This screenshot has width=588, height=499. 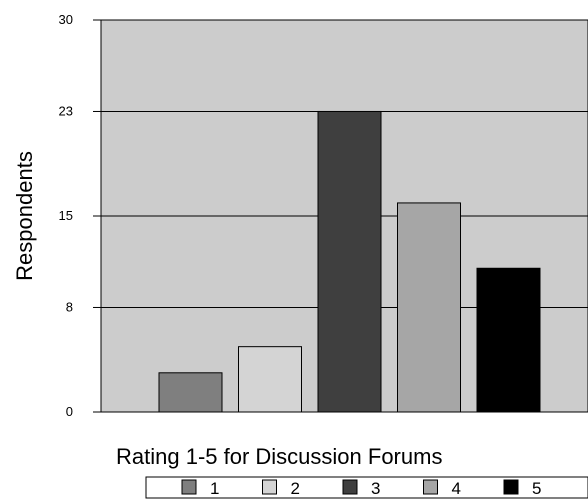 What do you see at coordinates (80, 215) in the screenshot?
I see `y-axis-ticks: 0 8 15 23 30` at bounding box center [80, 215].